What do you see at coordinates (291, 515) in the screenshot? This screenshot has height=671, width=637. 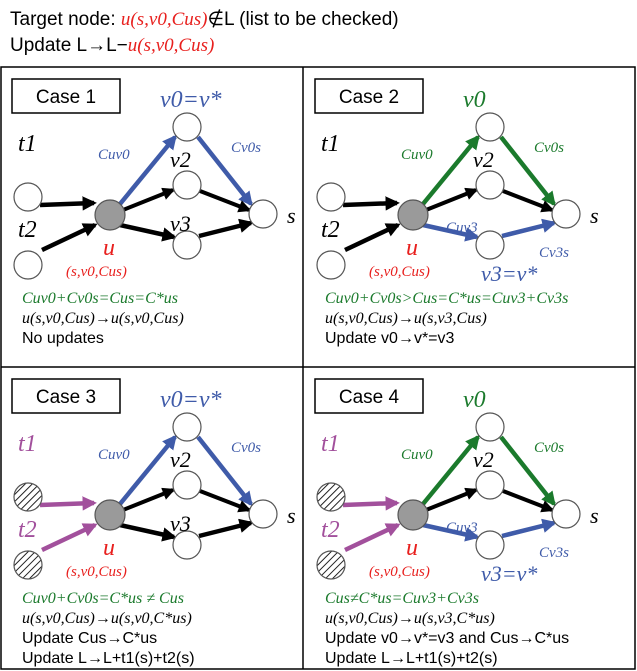 I see `case3-label-s: s` at bounding box center [291, 515].